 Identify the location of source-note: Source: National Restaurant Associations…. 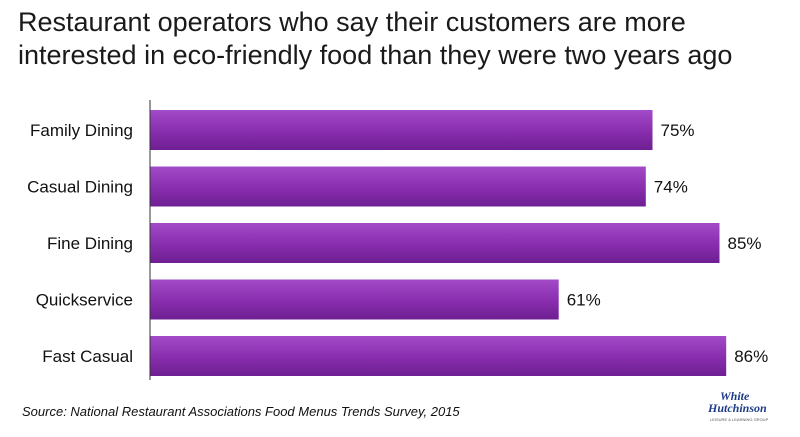
(241, 411).